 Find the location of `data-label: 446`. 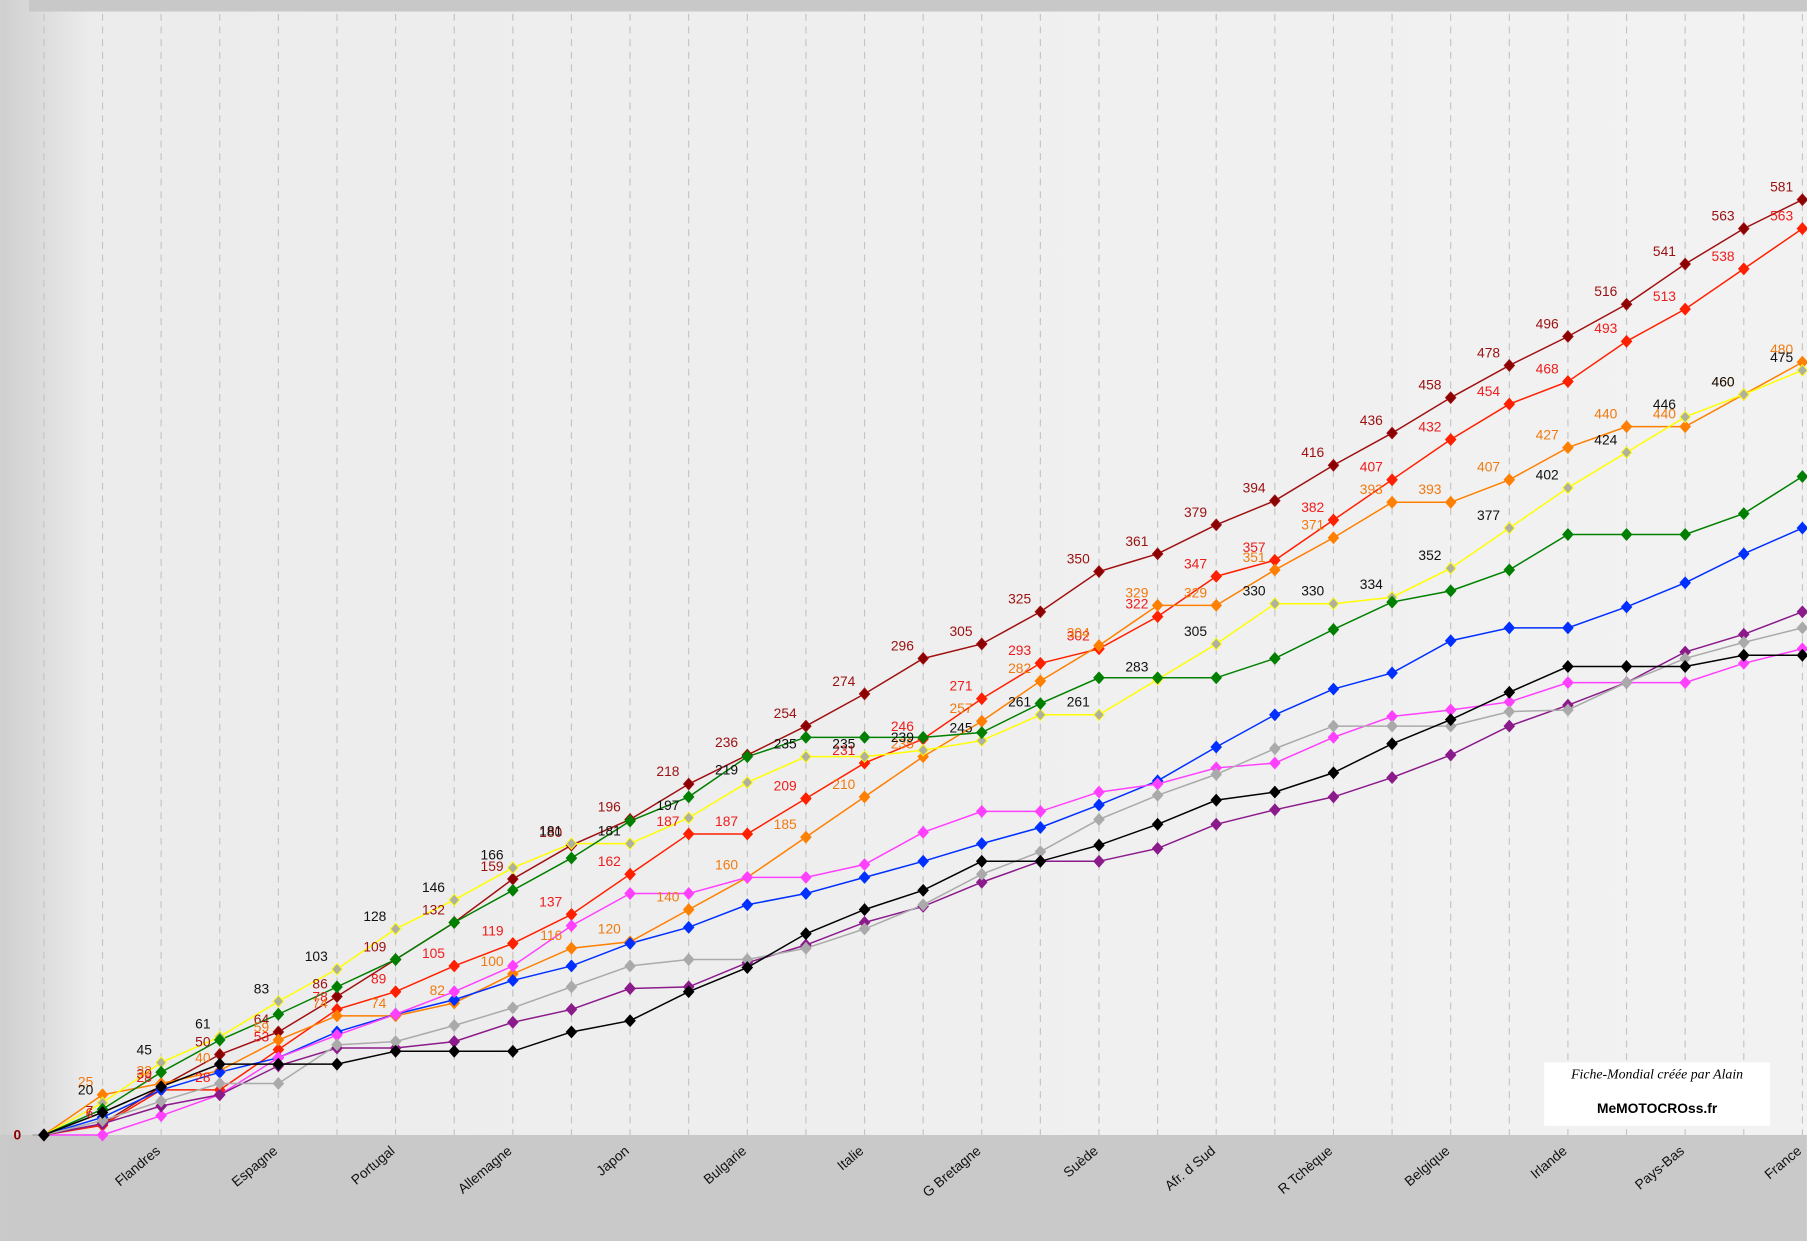

data-label: 446 is located at coordinates (1664, 404).